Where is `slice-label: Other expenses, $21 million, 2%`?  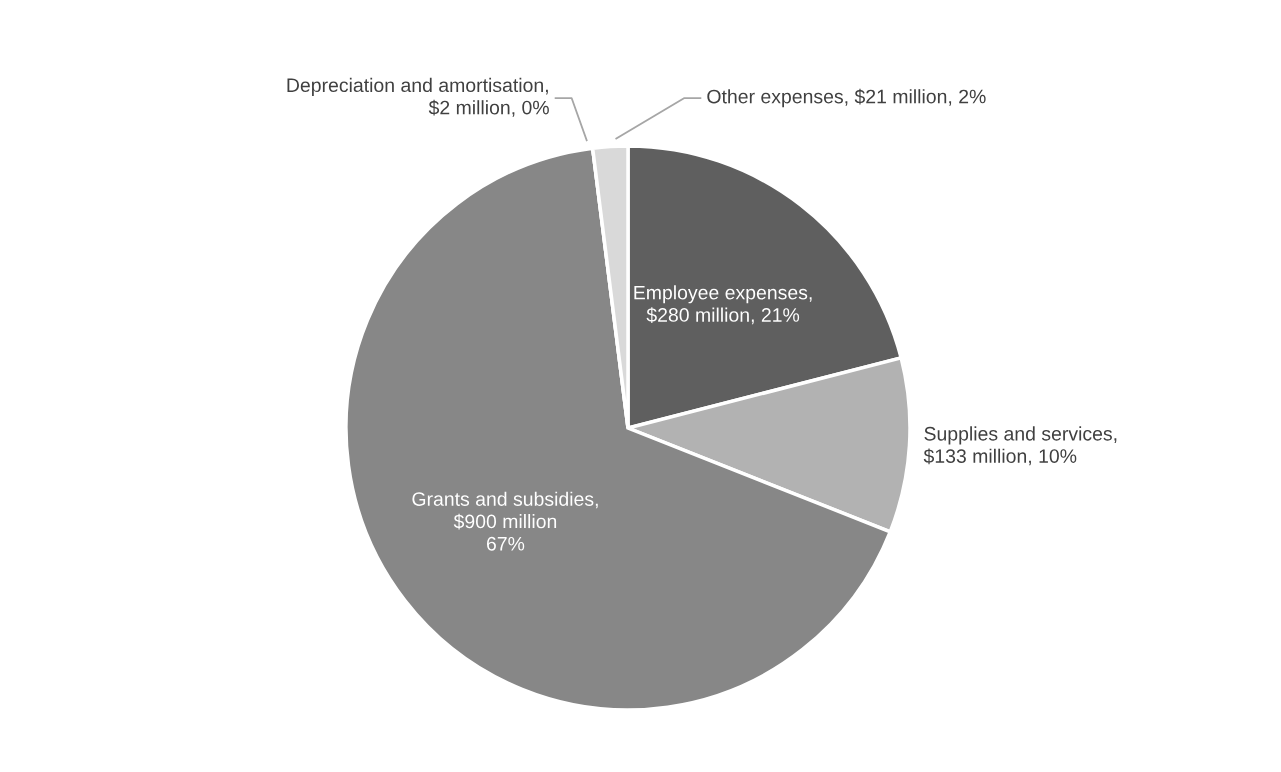
slice-label: Other expenses, $21 million, 2% is located at coordinates (846, 98).